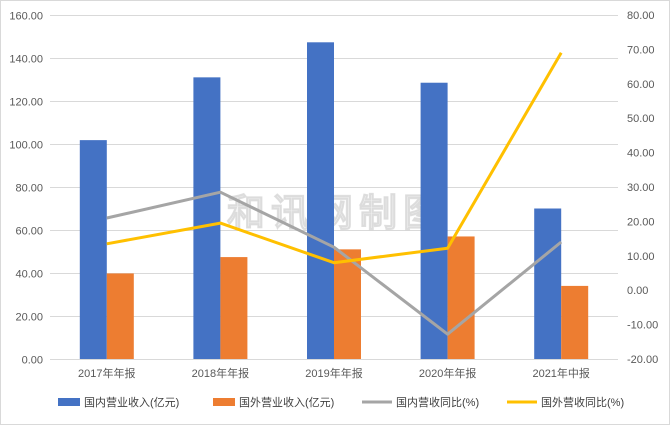  Describe the element at coordinates (437, 402) in the screenshot. I see `legend-label: 国内营收同比(%)` at that location.